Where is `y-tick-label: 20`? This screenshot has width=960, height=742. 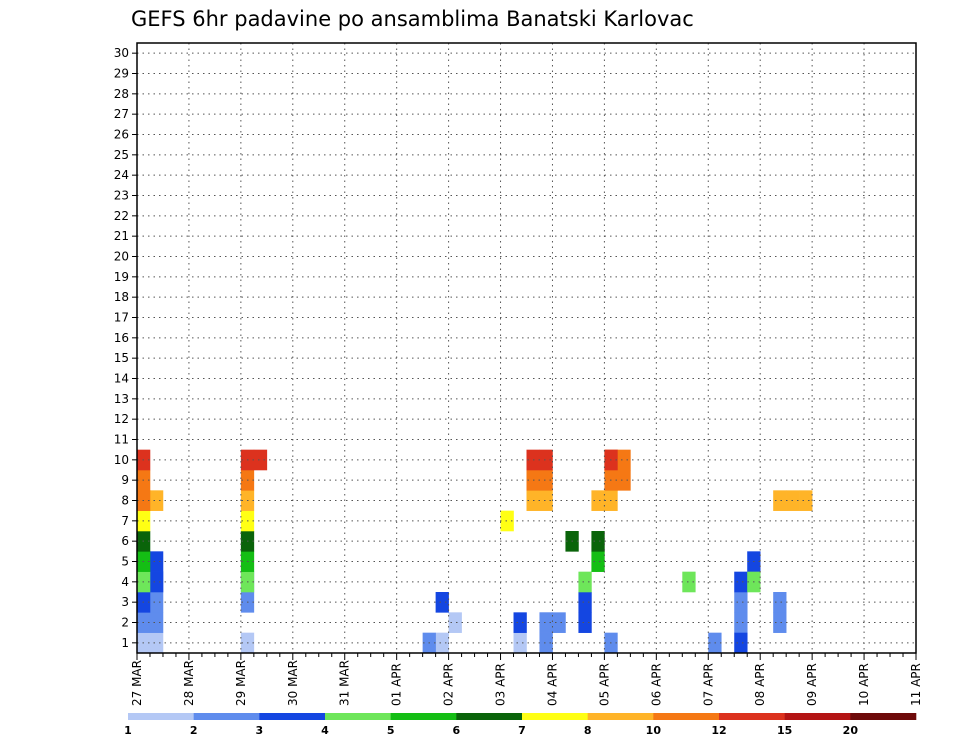
y-tick-label: 20 is located at coordinates (121, 257).